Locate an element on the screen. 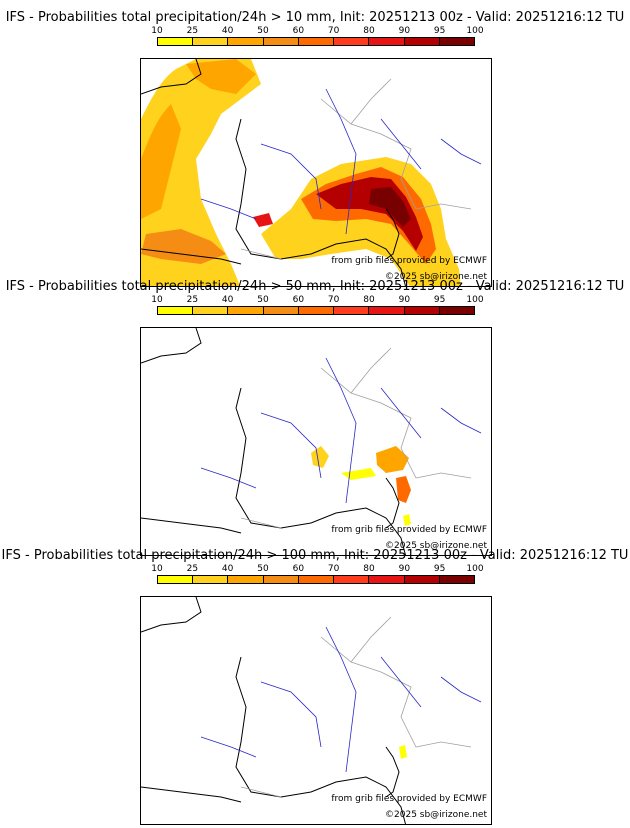  precip-area-alps is located at coordinates (392, 459).